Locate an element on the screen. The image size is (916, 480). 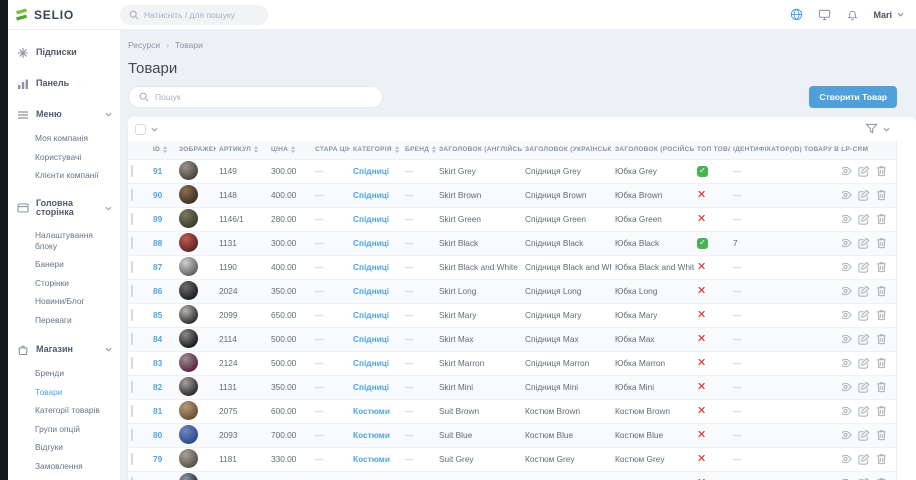
sidebar-subitem: Сторінки is located at coordinates (52, 282).